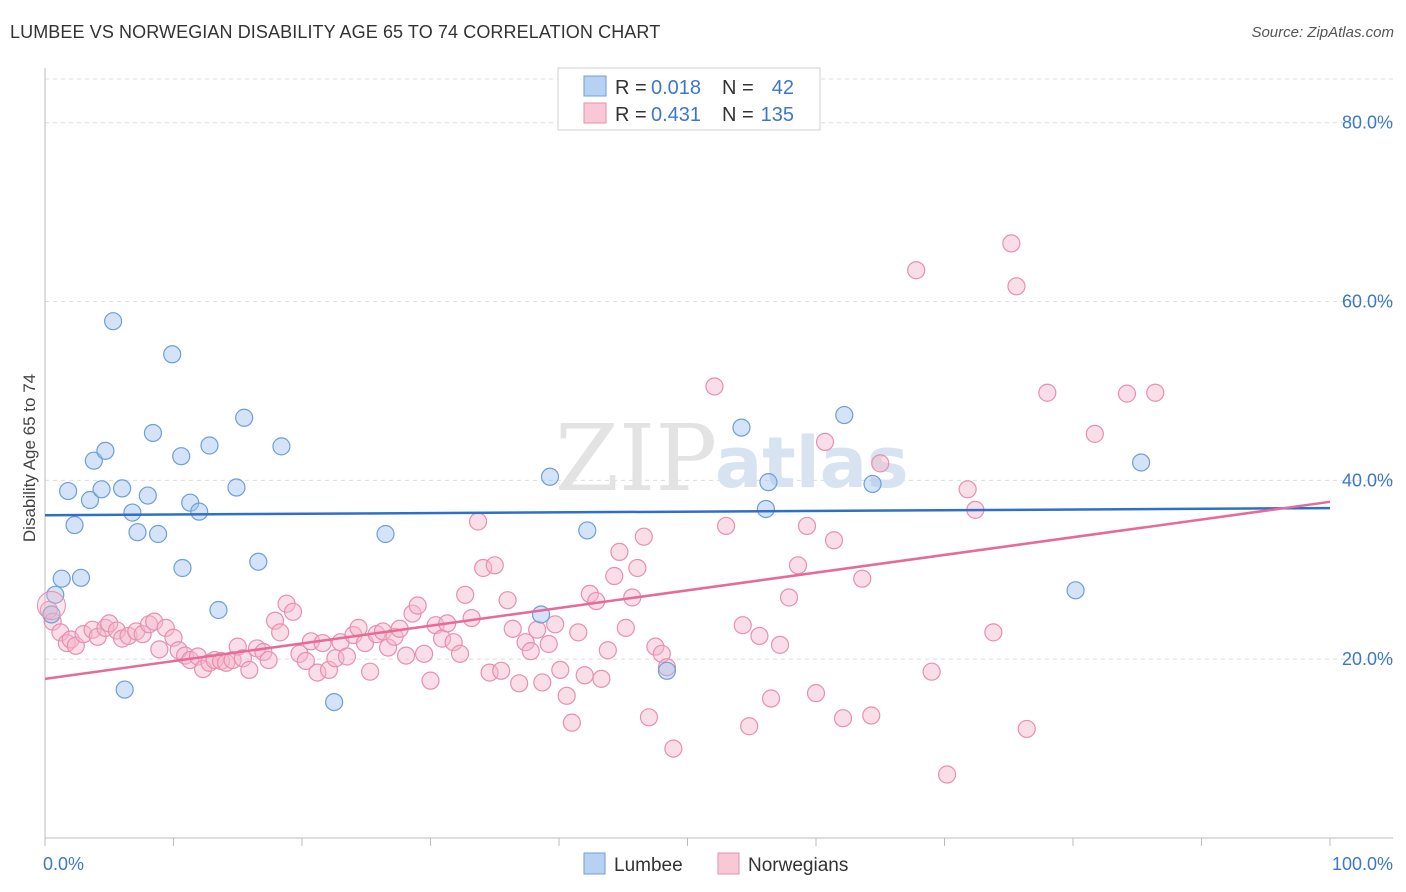  What do you see at coordinates (738, 115) in the screenshot?
I see `legend-n-label: N =` at bounding box center [738, 115].